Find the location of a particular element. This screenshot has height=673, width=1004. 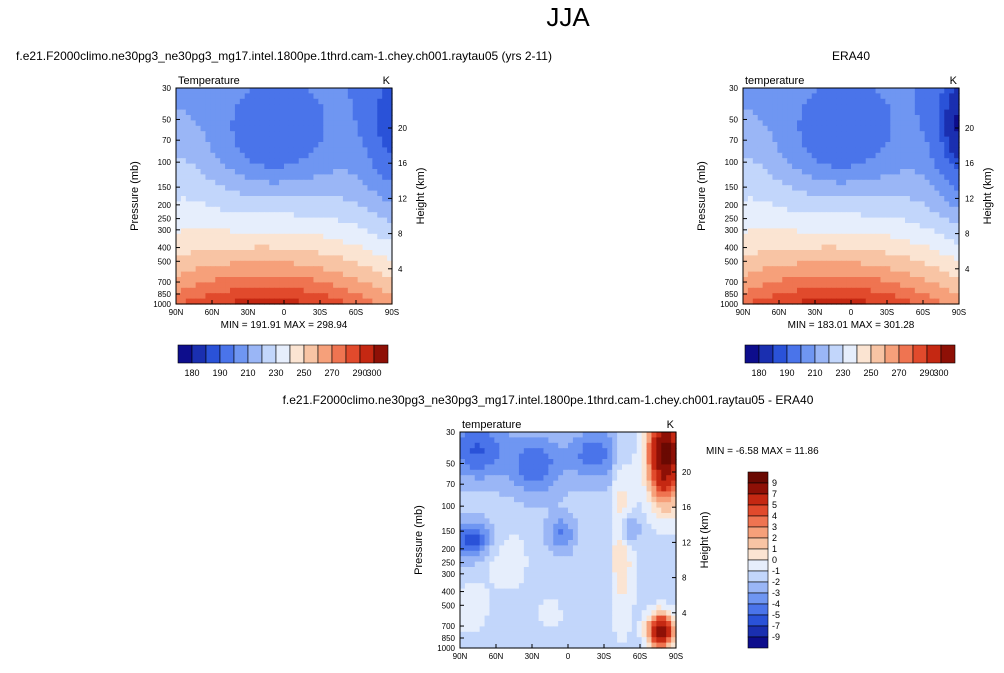

y-tick-label: 300 is located at coordinates (732, 230).